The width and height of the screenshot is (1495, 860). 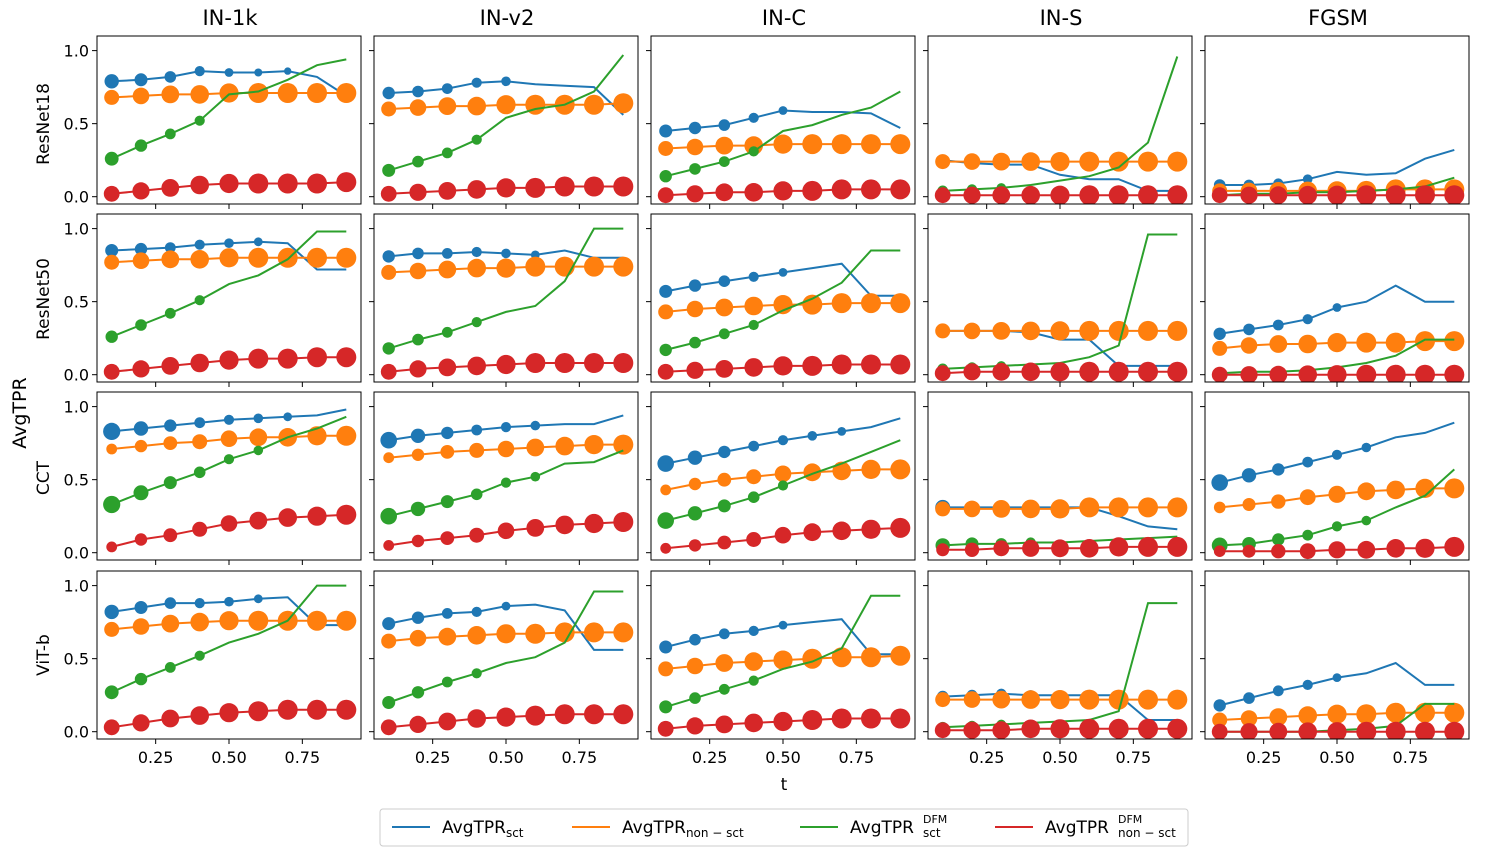 What do you see at coordinates (1058, 122) in the screenshot?
I see `panel-ResNet18-IN-S` at bounding box center [1058, 122].